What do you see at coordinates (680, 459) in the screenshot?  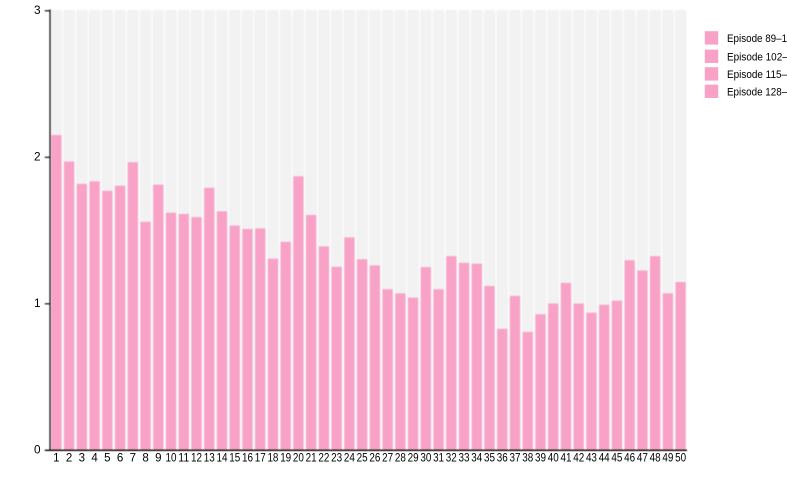 I see `svg-text: 50` at bounding box center [680, 459].